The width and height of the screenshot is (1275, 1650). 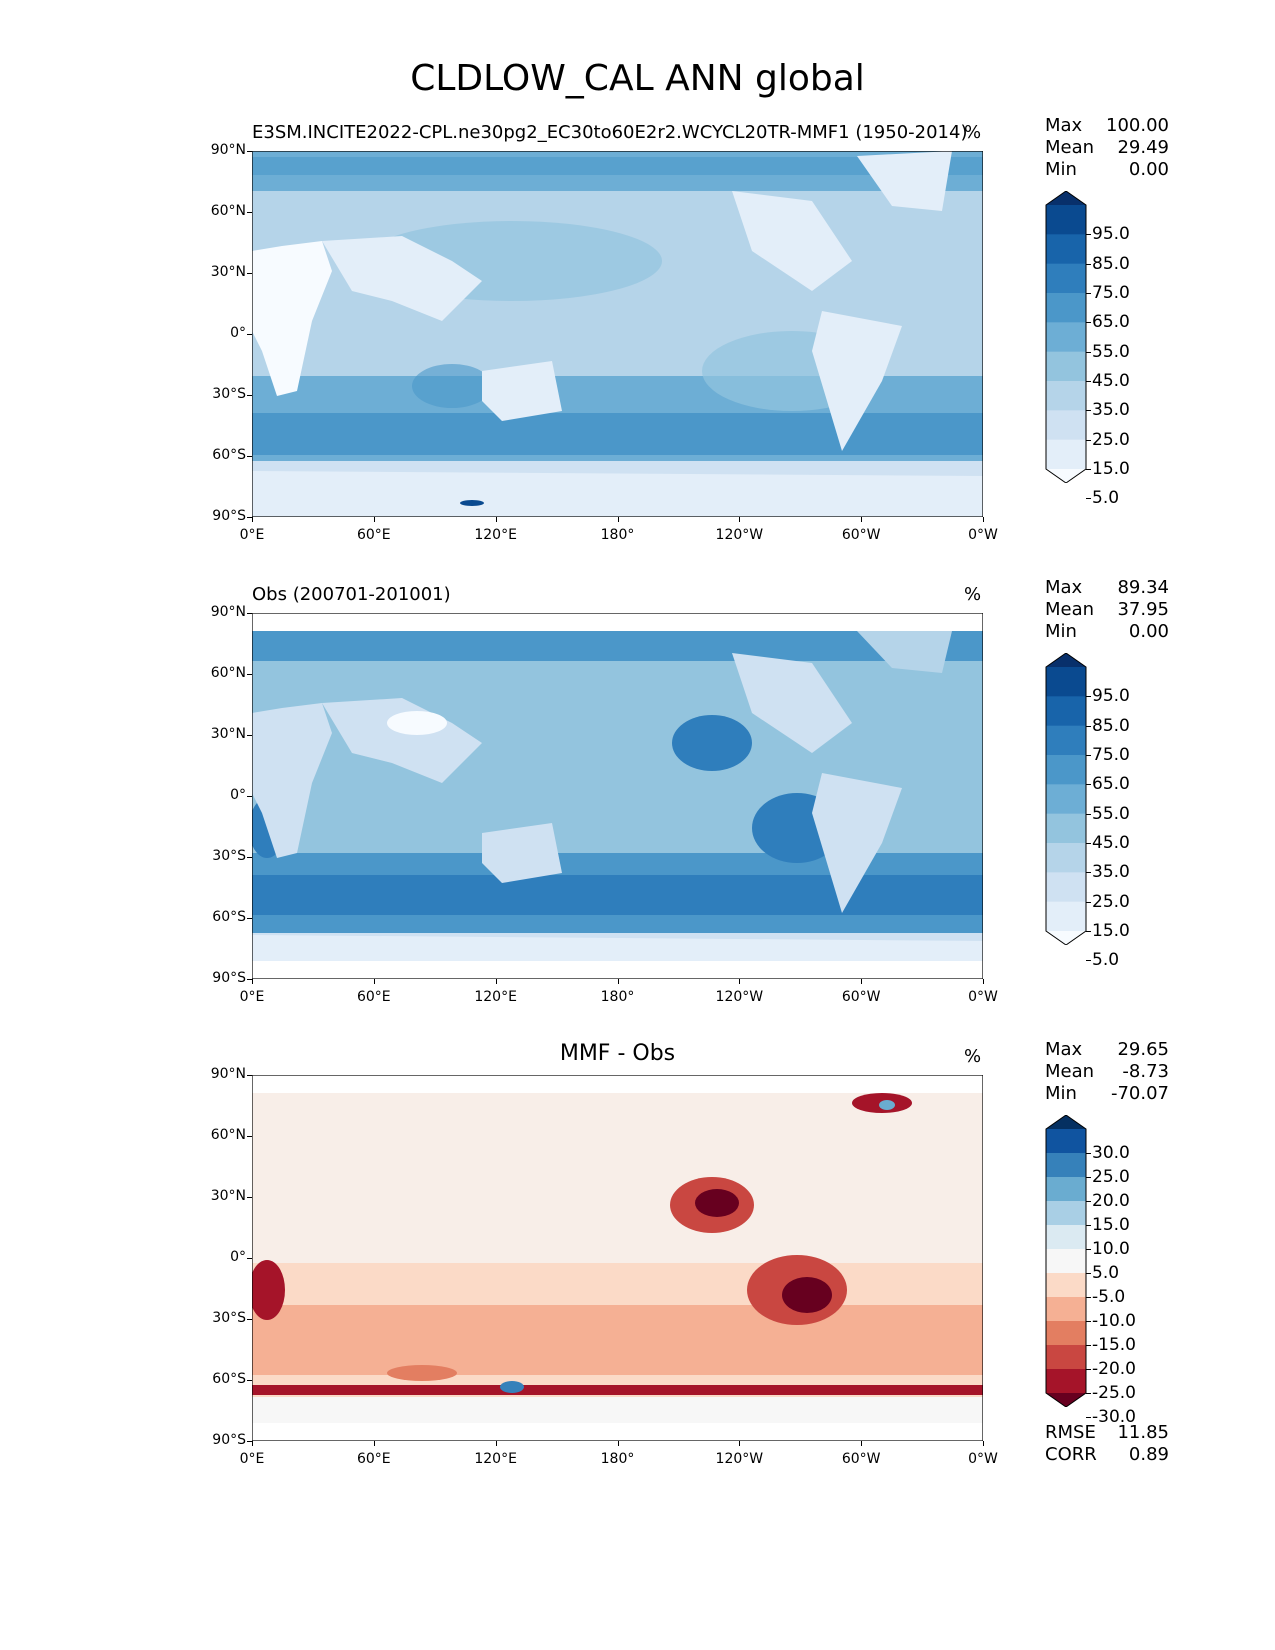 I want to click on panel-2-africa-land, so click(x=292, y=780).